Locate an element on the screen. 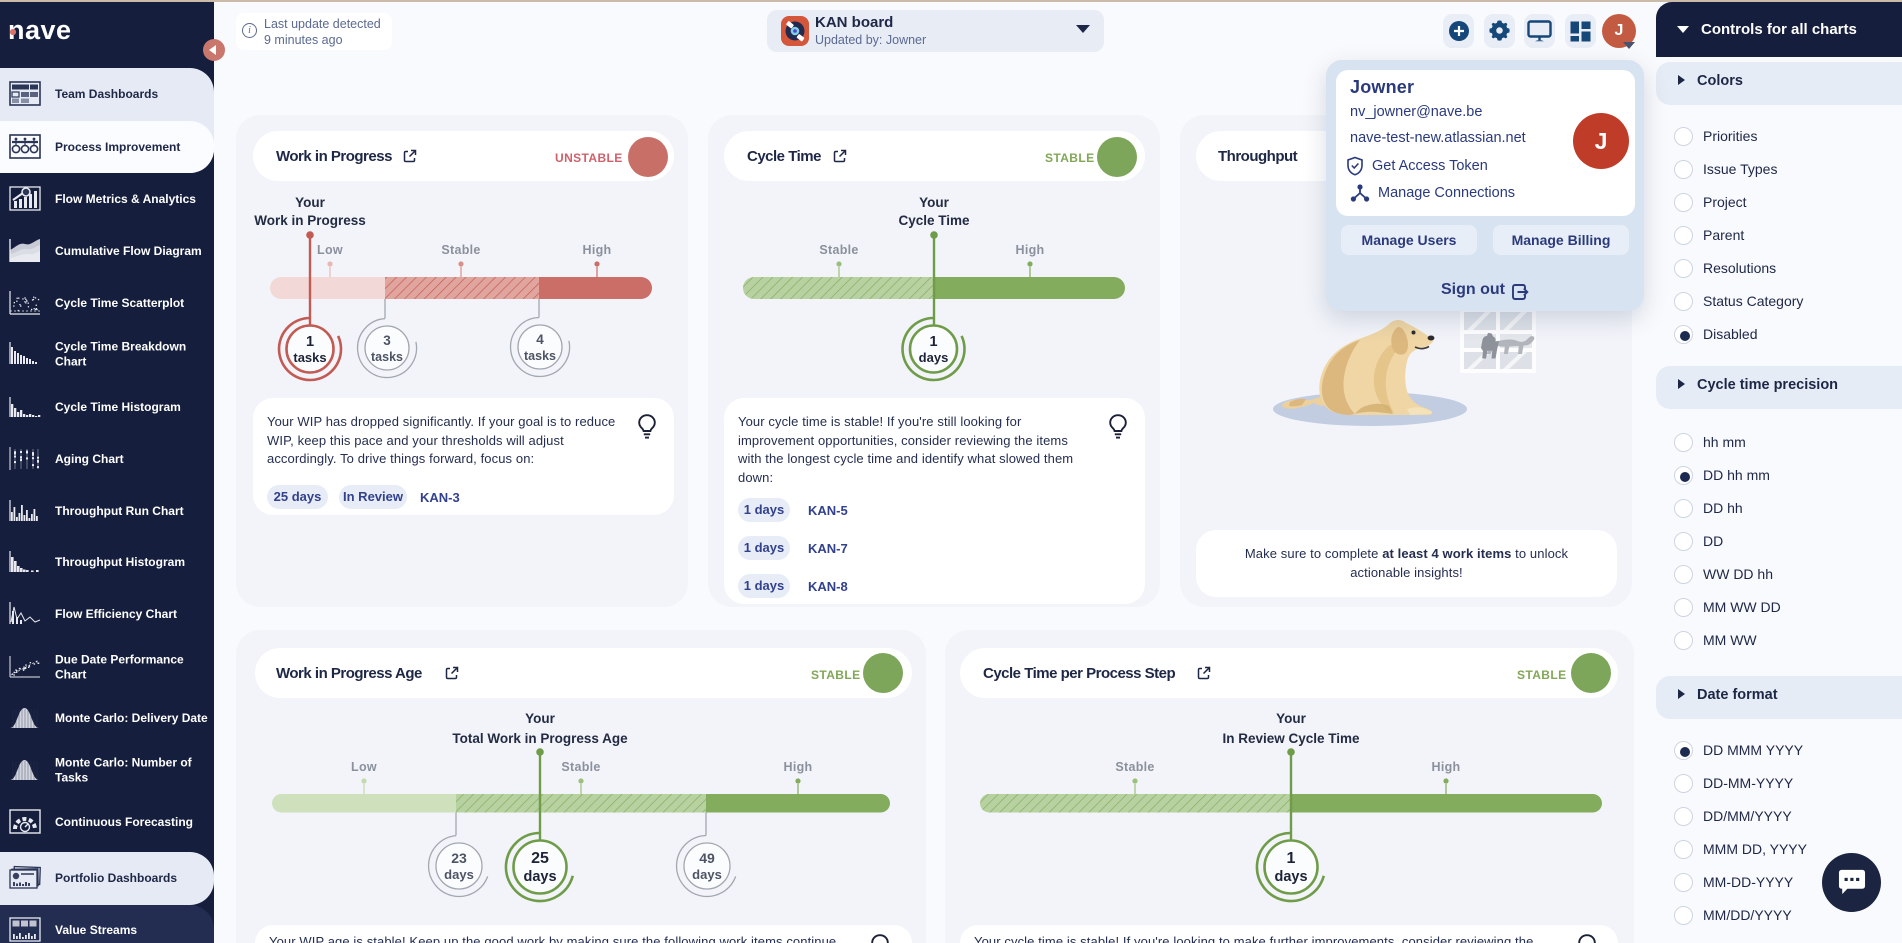 The width and height of the screenshot is (1902, 943). svg-text: Total Work in Progress Age is located at coordinates (540, 738).